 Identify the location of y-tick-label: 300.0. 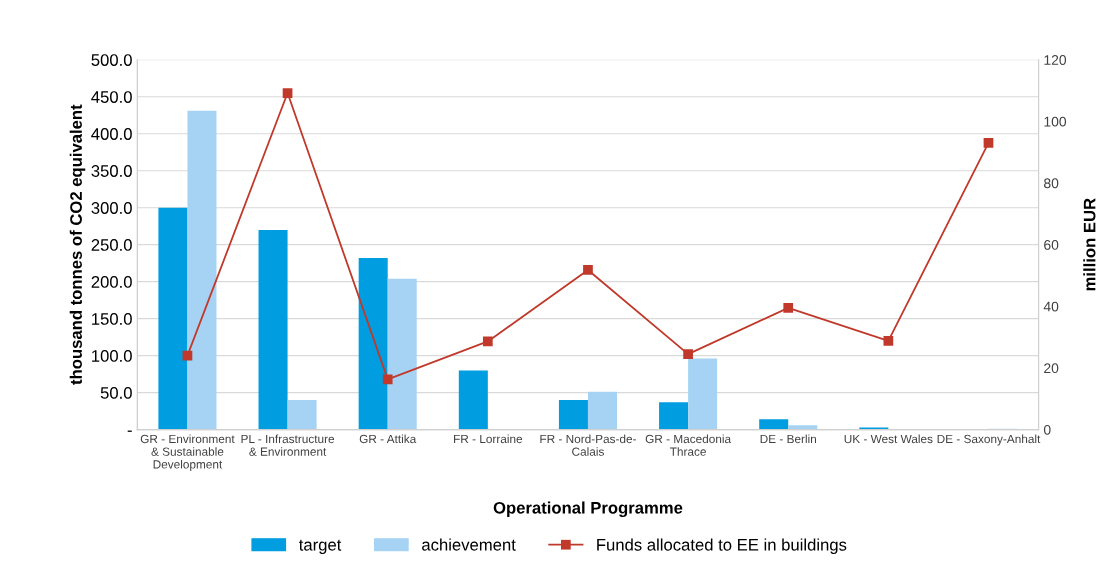
(111, 208).